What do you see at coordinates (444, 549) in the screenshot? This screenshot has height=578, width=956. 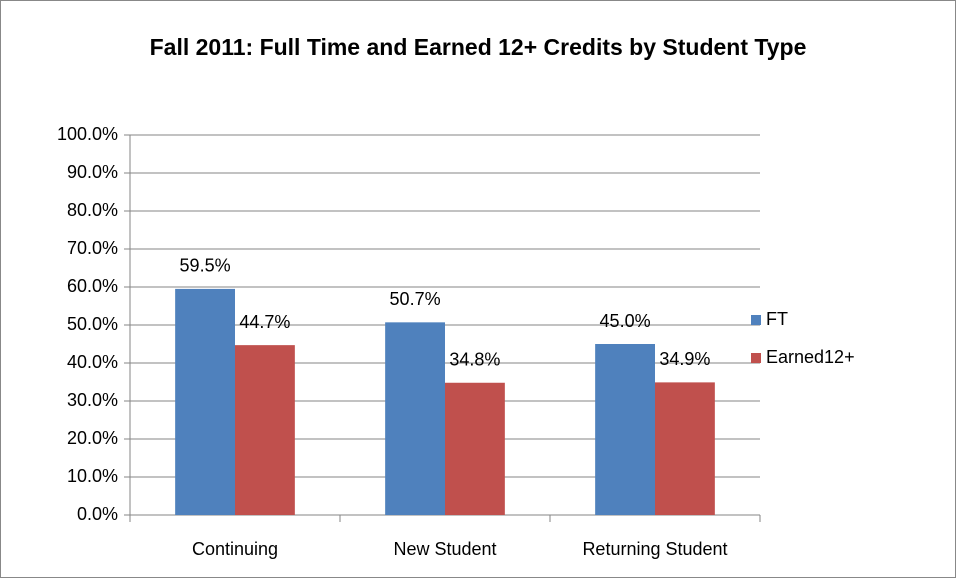 I see `x-tick-label: New Student` at bounding box center [444, 549].